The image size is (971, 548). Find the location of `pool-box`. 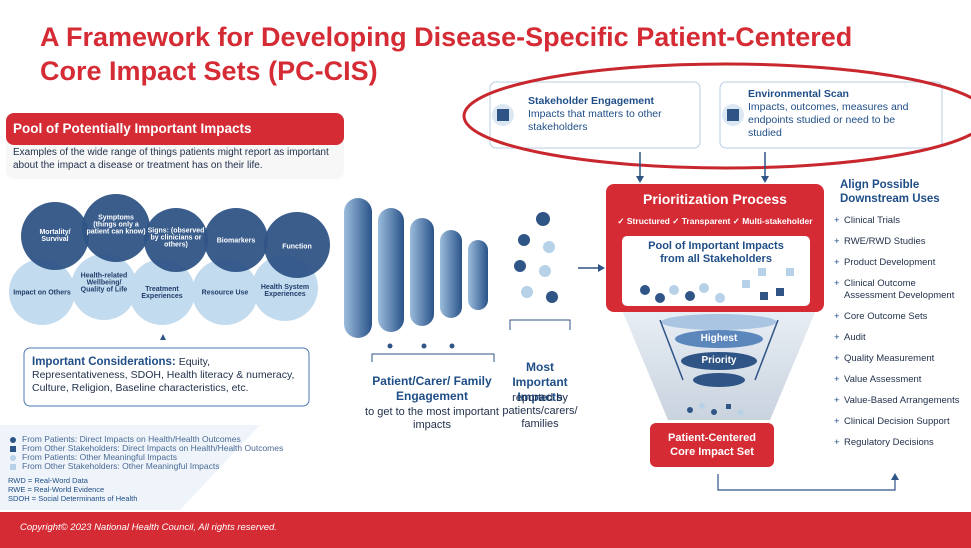

pool-box is located at coordinates (716, 271).